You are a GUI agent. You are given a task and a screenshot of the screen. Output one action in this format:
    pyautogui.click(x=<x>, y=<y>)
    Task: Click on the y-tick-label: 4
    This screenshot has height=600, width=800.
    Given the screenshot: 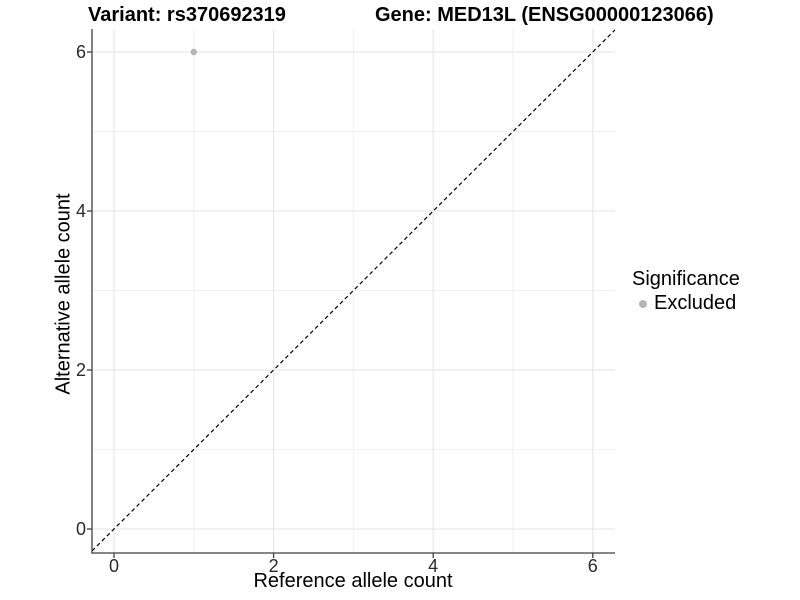 What is the action you would take?
    pyautogui.click(x=80, y=211)
    